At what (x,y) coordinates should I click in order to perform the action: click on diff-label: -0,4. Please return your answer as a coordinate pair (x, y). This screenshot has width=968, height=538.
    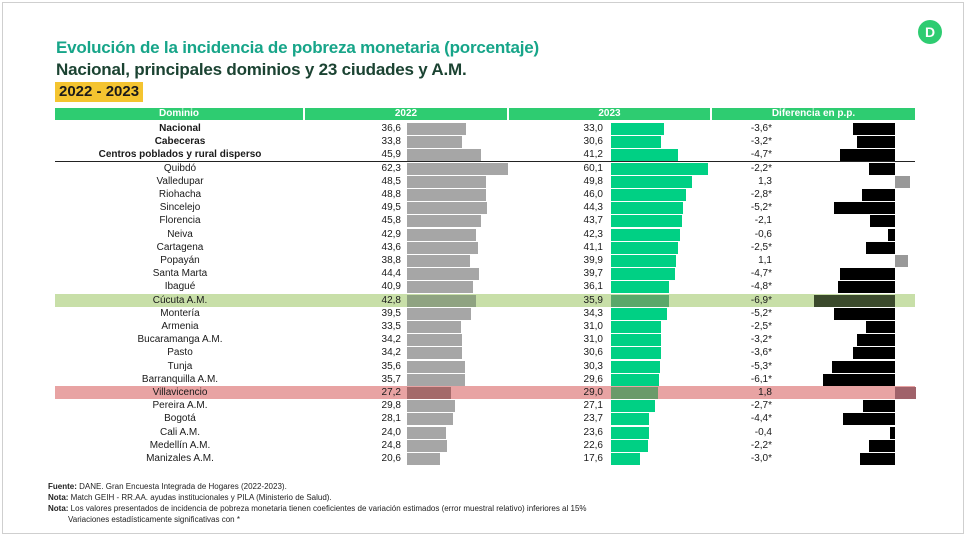
    Looking at the image, I should click on (763, 432).